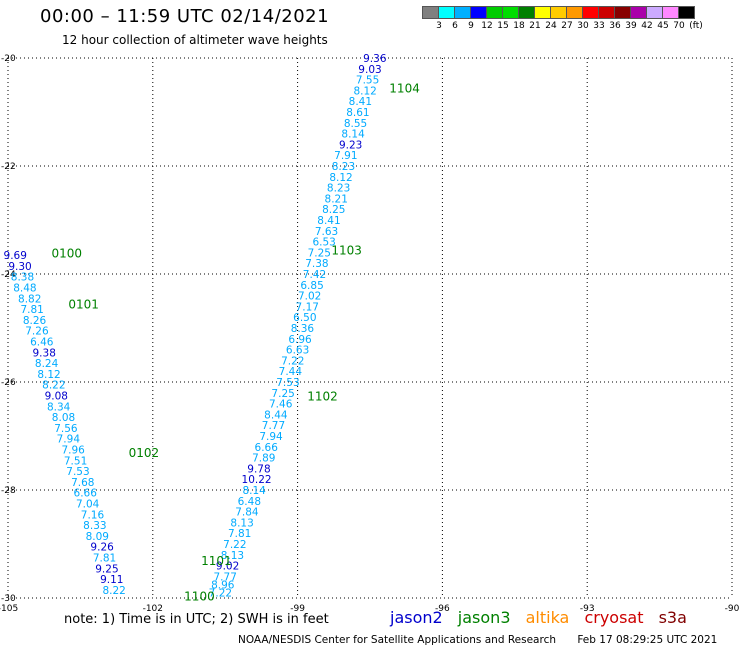 This screenshot has height=650, width=740. What do you see at coordinates (309, 297) in the screenshot?
I see `swh-value-label: 7.02` at bounding box center [309, 297].